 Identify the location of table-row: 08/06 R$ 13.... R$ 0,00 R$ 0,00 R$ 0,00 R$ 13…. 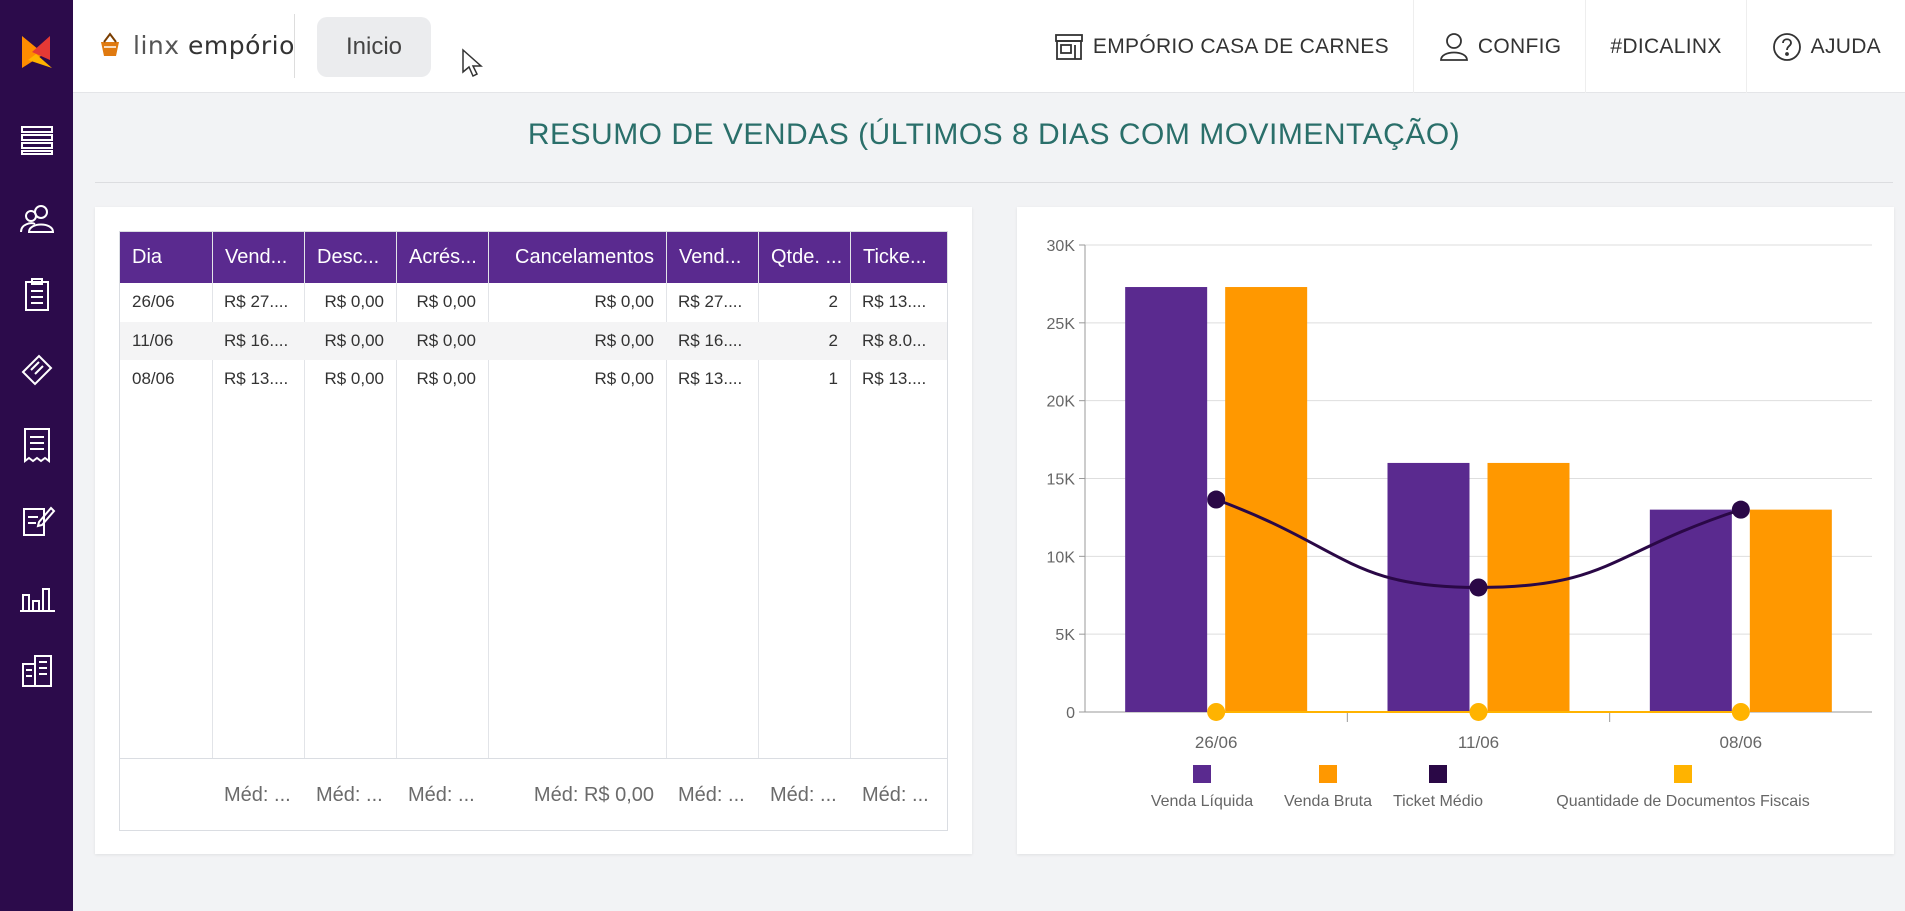
(533, 379).